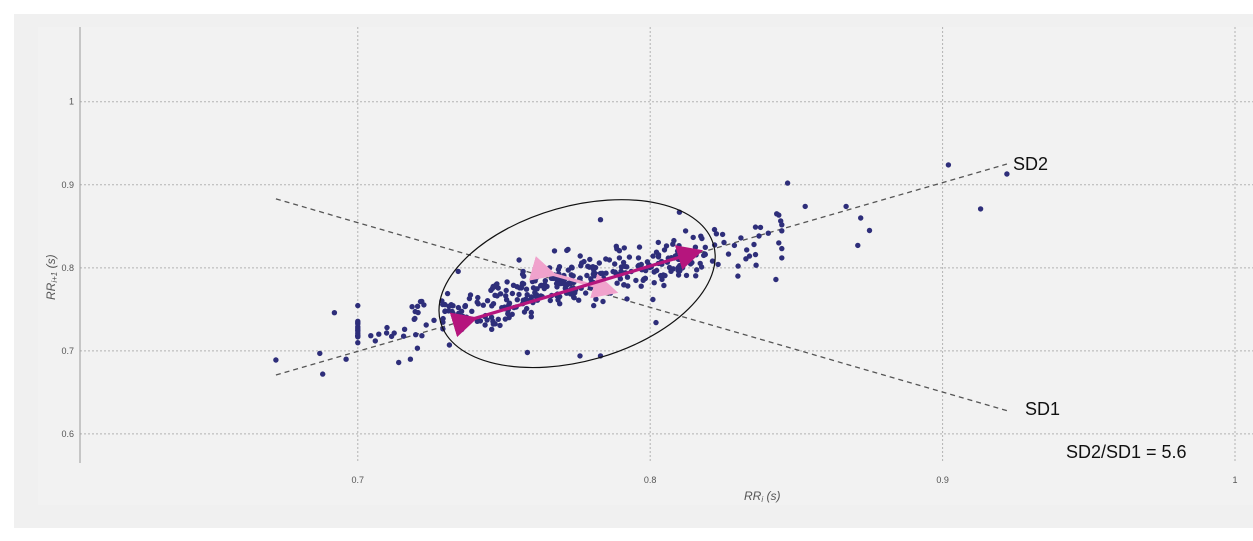 The height and width of the screenshot is (541, 1253). What do you see at coordinates (771, 496) in the screenshot?
I see `x-axis-label-unit: (s)` at bounding box center [771, 496].